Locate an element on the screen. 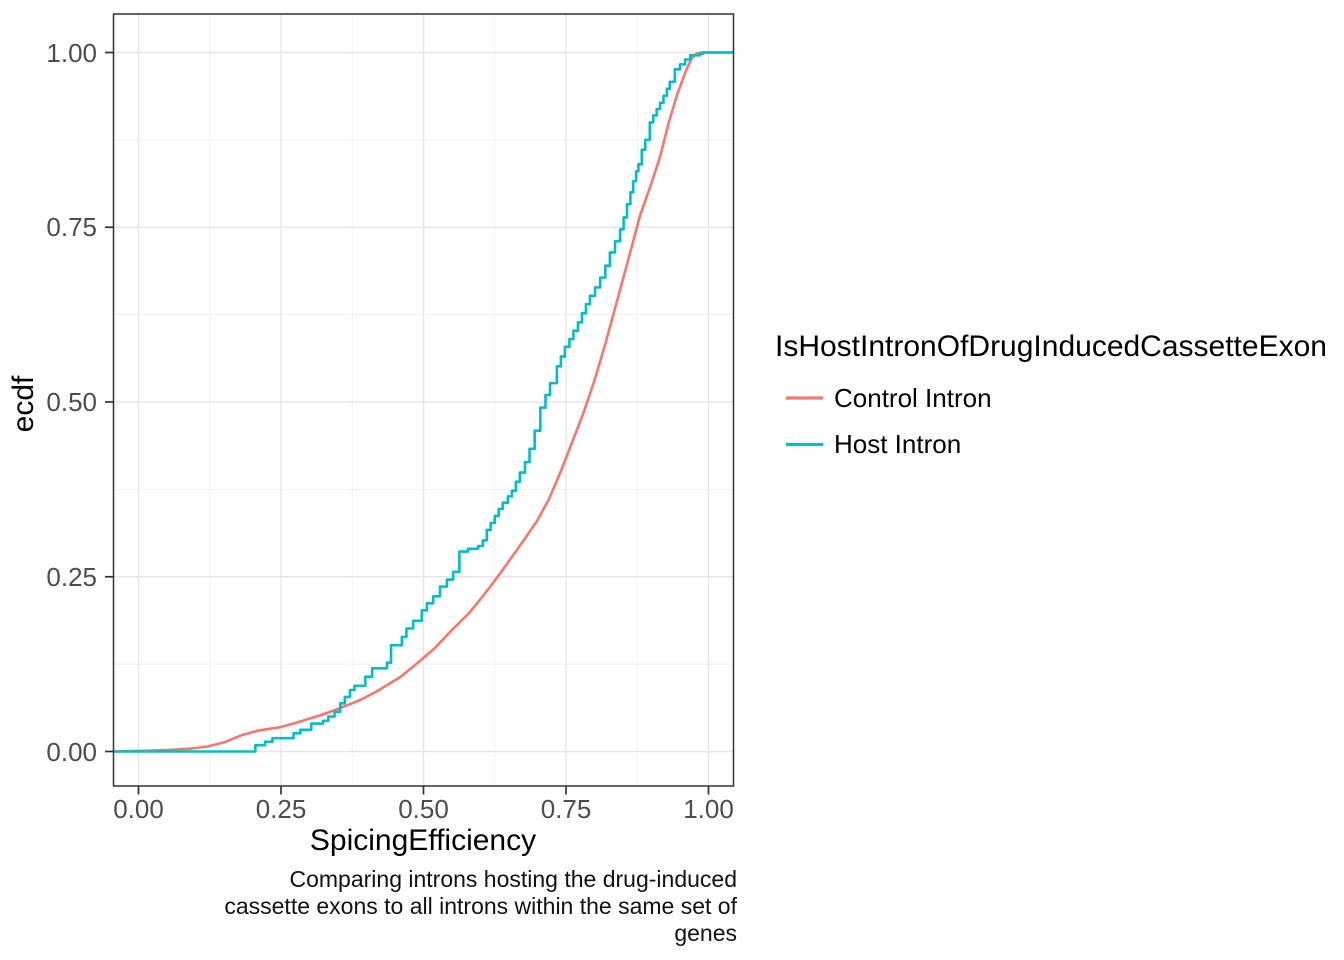  y-tick-label: 1.00 is located at coordinates (71, 52).